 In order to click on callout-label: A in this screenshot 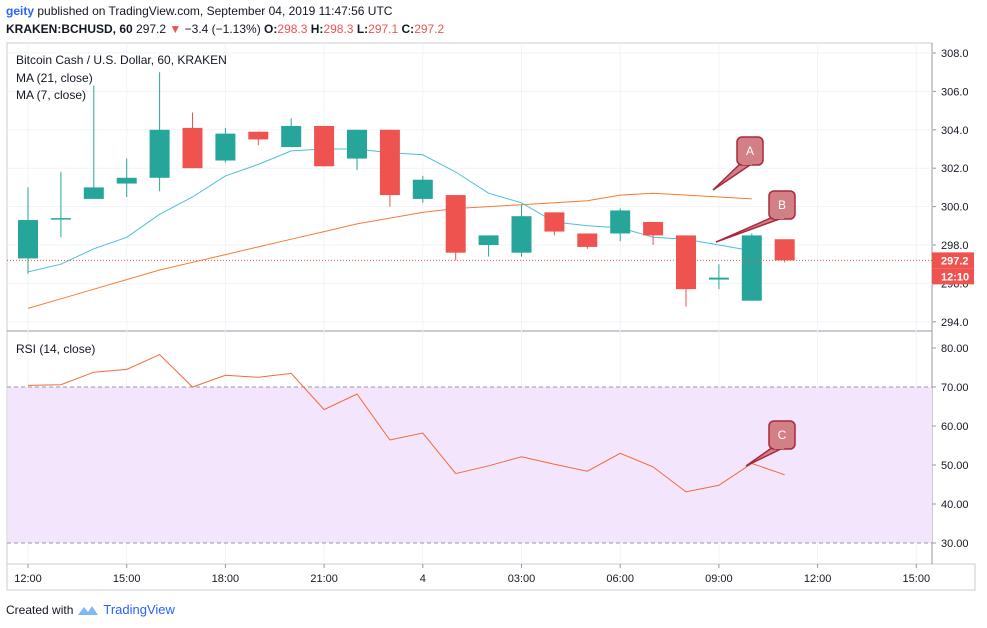, I will do `click(750, 151)`.